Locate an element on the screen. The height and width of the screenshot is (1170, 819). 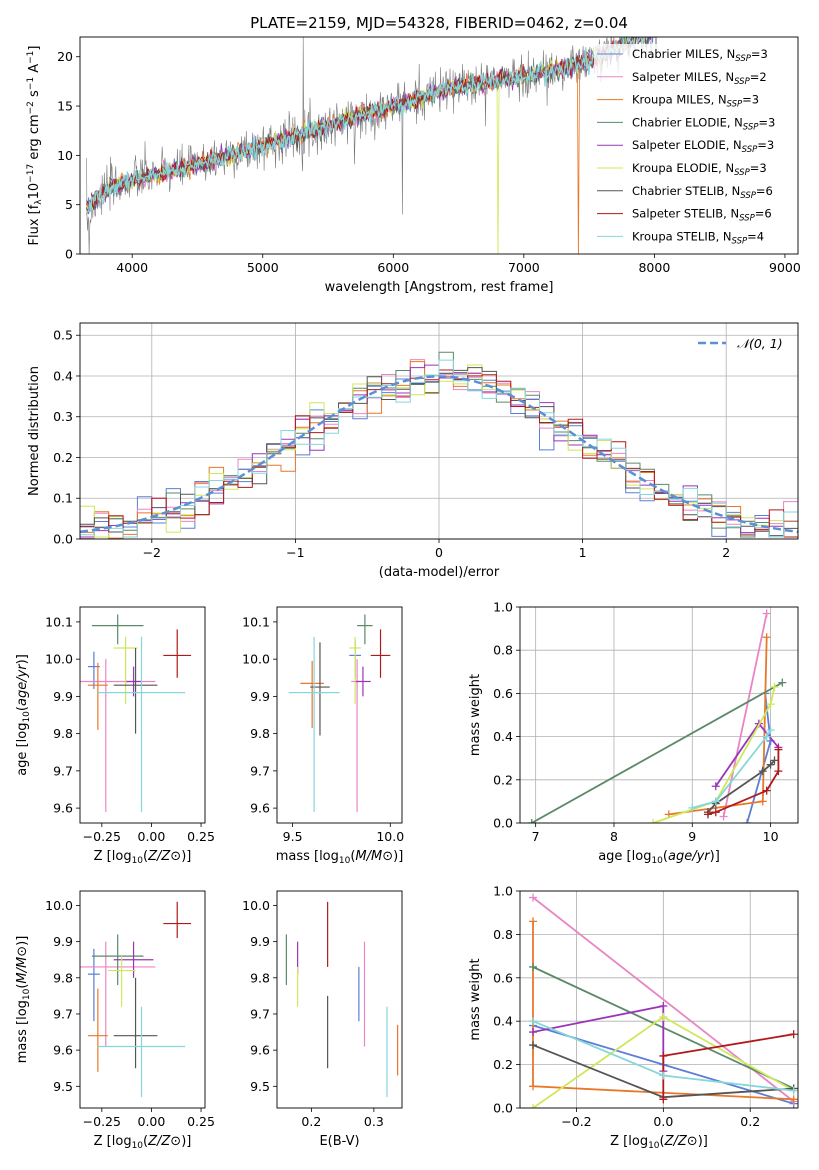
x-tick-label: −0.25 is located at coordinates (102, 836).